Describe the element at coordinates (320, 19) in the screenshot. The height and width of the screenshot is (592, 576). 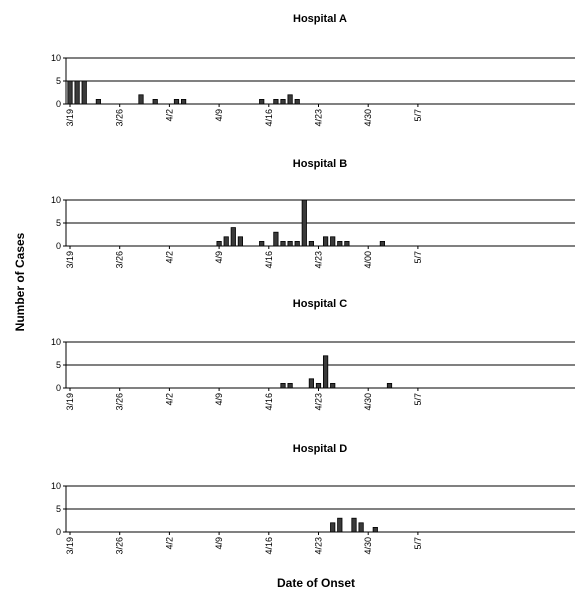
I see `panel-title: Hospital A` at that location.